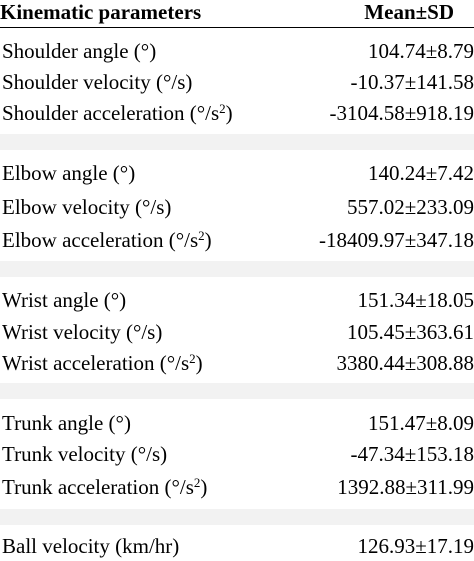 Image resolution: width=474 pixels, height=561 pixels. What do you see at coordinates (237, 454) in the screenshot?
I see `table-row: Trunk velocity (°/s) -47.34±153.18` at bounding box center [237, 454].